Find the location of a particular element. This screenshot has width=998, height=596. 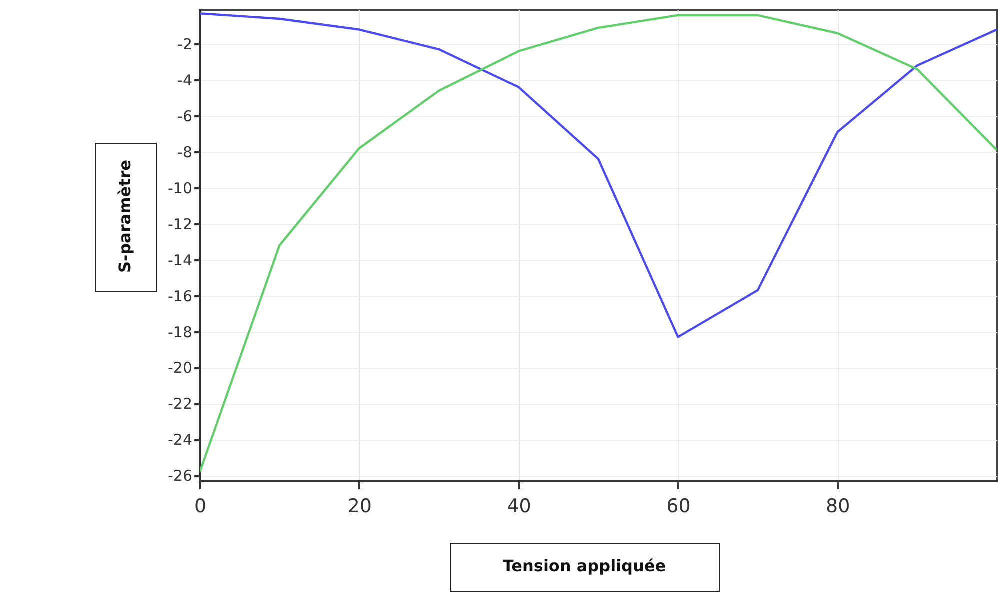

y-tick-label: -6 is located at coordinates (185, 117).